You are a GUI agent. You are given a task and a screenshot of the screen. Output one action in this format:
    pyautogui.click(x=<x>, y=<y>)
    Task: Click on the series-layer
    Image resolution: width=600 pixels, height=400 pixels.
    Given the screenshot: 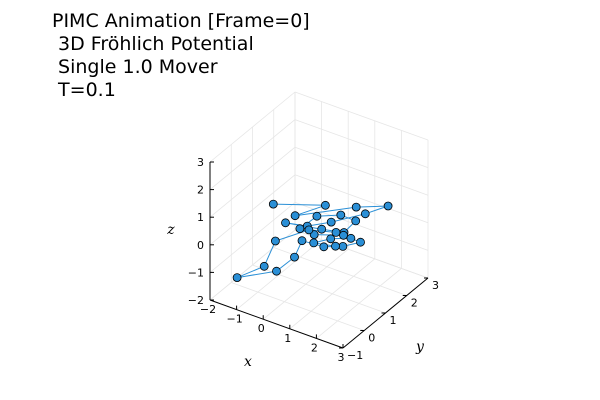 What is the action you would take?
    pyautogui.click(x=312, y=241)
    